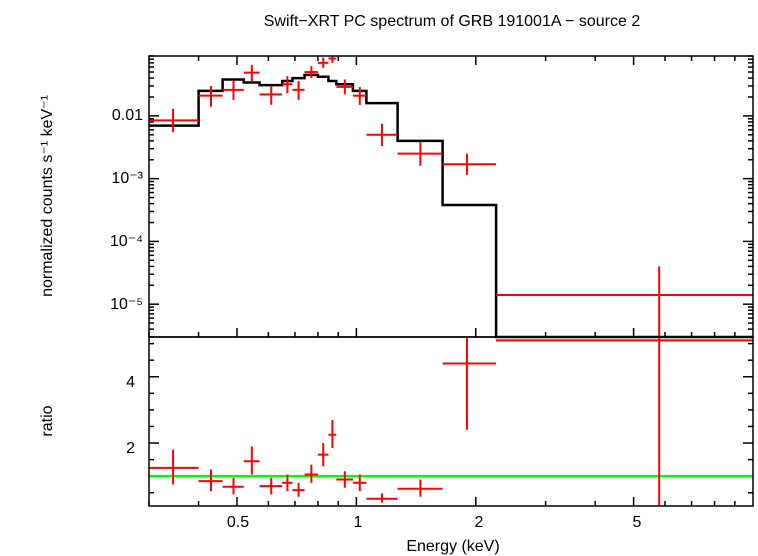 The height and width of the screenshot is (556, 758). What do you see at coordinates (126, 304) in the screenshot?
I see `spectrum-ytick-3: 10⁻⁵` at bounding box center [126, 304].